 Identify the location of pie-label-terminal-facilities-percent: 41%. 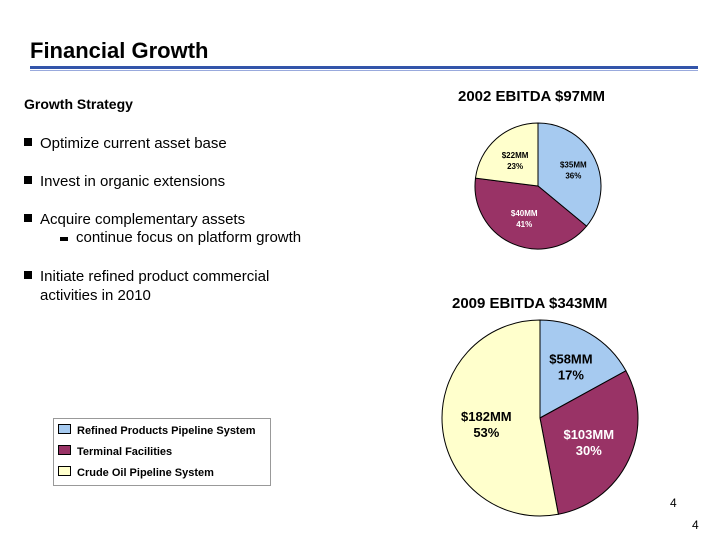
(524, 224).